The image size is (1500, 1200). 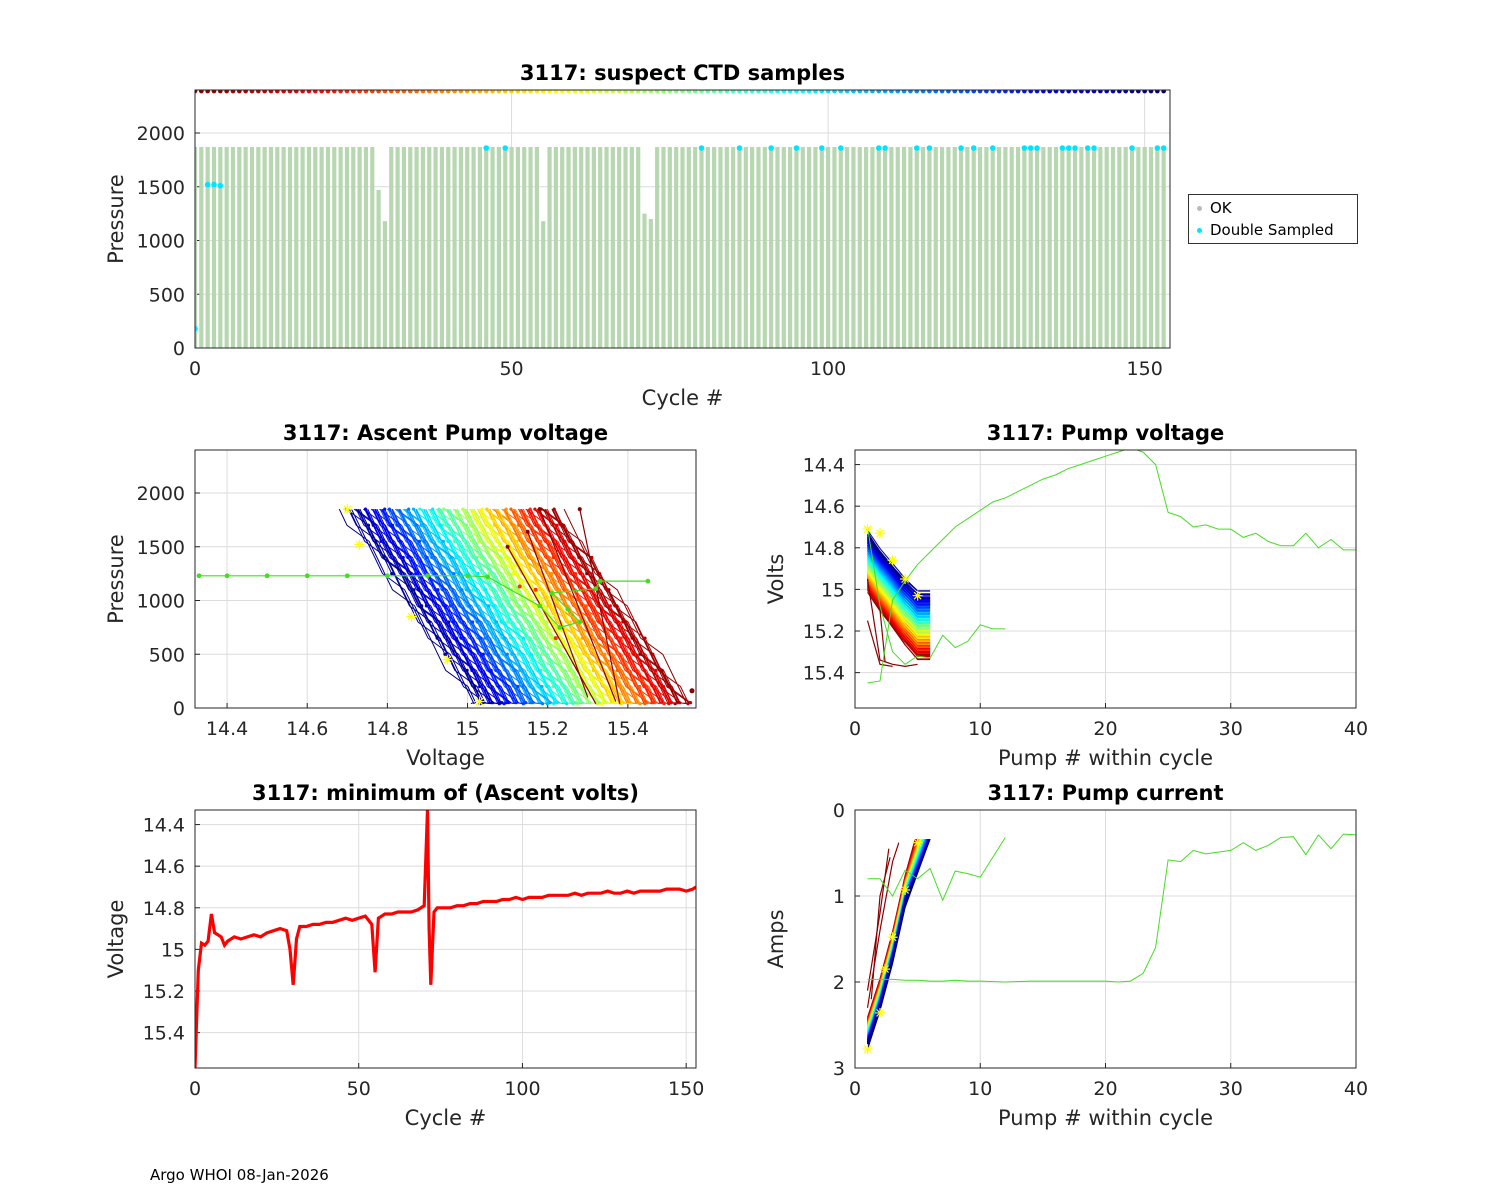 I want to click on y-axis-label: Volts, so click(x=776, y=579).